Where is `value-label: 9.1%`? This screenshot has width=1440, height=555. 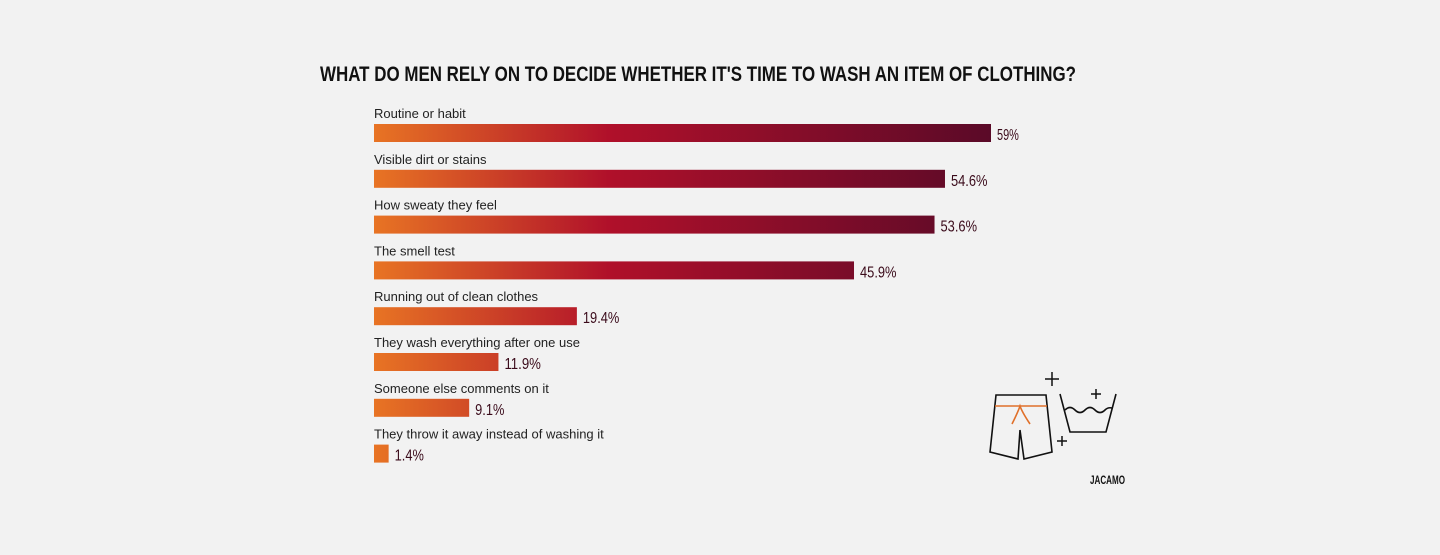 value-label: 9.1% is located at coordinates (489, 410).